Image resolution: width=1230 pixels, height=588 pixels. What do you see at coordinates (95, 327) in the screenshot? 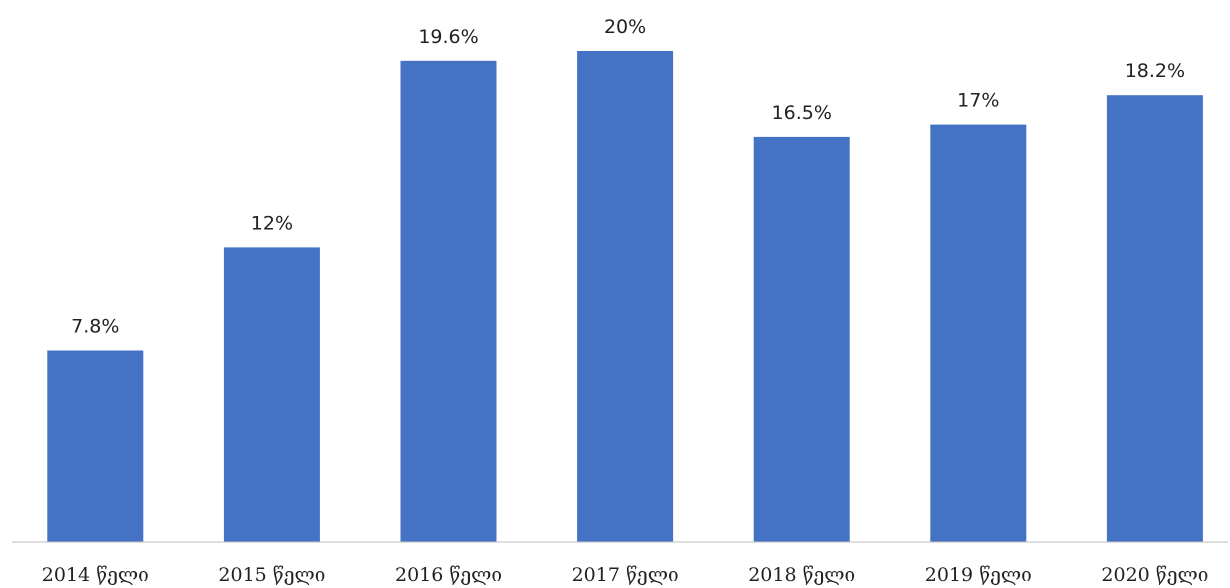
I see `data-label: 7.8%` at bounding box center [95, 327].